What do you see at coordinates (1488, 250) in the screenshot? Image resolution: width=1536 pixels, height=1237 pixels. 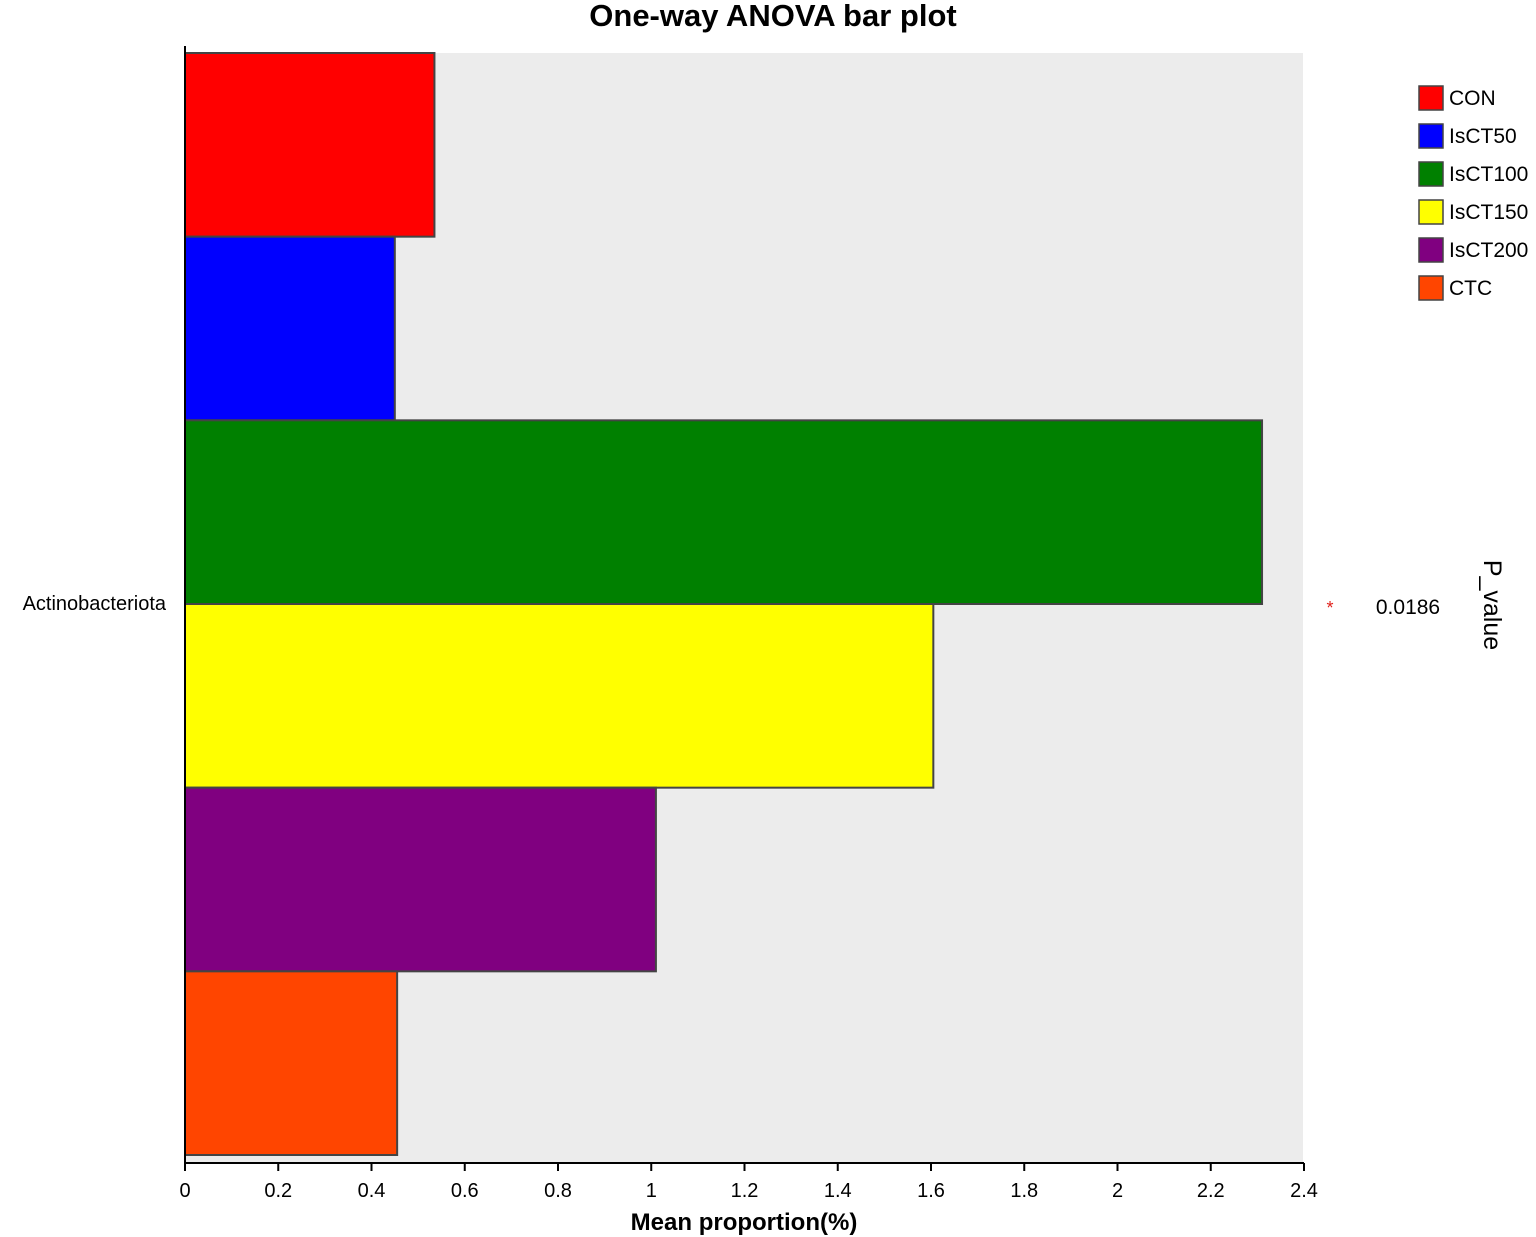 I see `legend-label-isct200: IsCT200` at bounding box center [1488, 250].